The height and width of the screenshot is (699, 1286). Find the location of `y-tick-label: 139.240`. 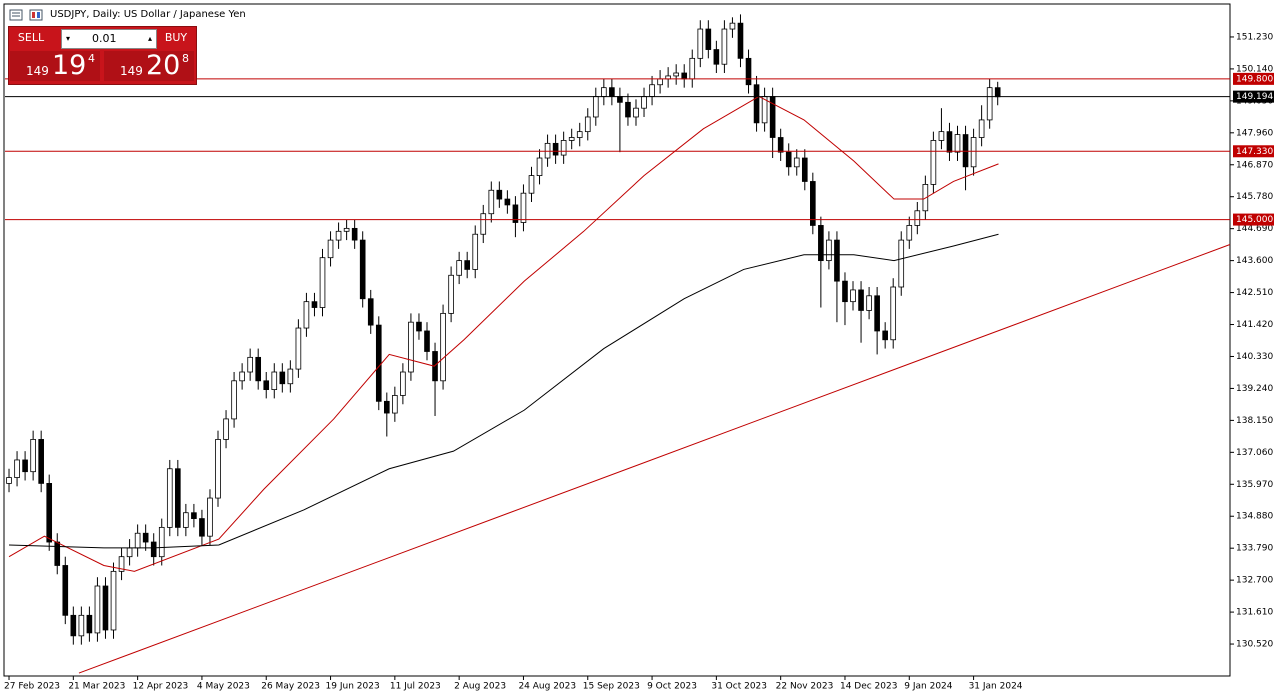

y-tick-label: 139.240 is located at coordinates (1254, 389).